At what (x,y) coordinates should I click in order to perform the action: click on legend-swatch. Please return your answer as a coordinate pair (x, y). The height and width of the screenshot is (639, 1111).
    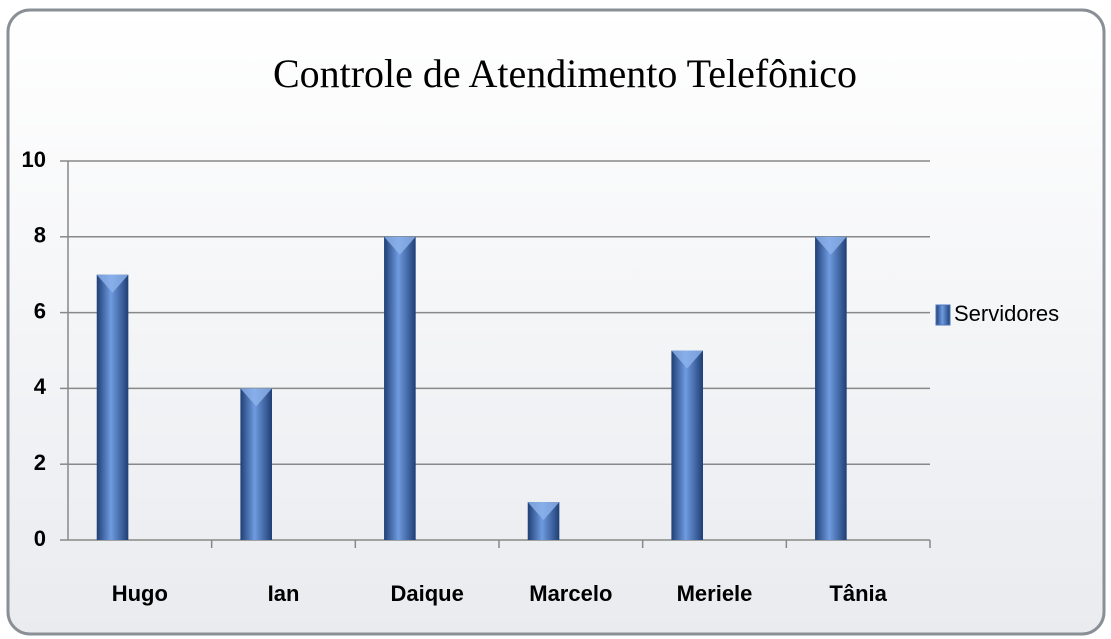
    Looking at the image, I should click on (943, 315).